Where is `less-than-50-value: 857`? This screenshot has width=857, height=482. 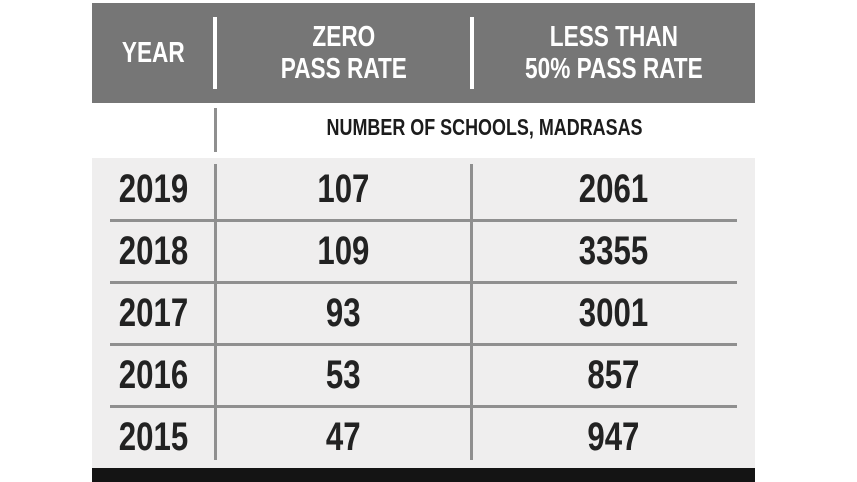 less-than-50-value: 857 is located at coordinates (613, 374).